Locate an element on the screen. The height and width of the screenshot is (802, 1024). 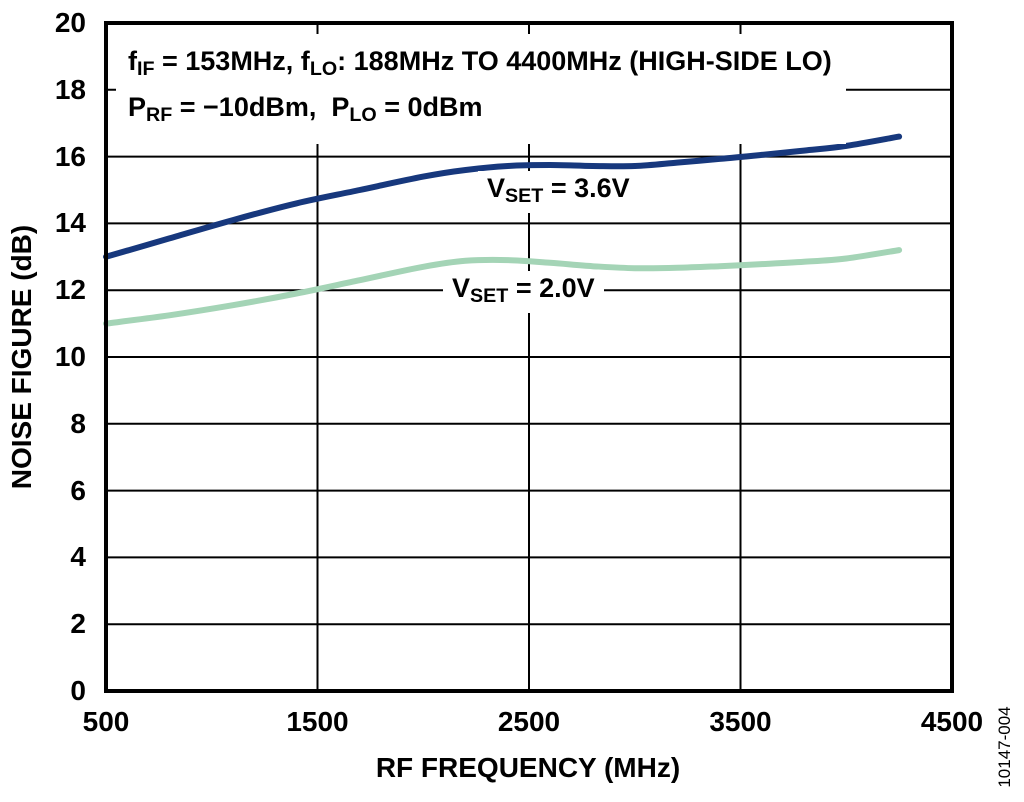
series-label-vset-2v0: VSET = 2.0V is located at coordinates (523, 292).